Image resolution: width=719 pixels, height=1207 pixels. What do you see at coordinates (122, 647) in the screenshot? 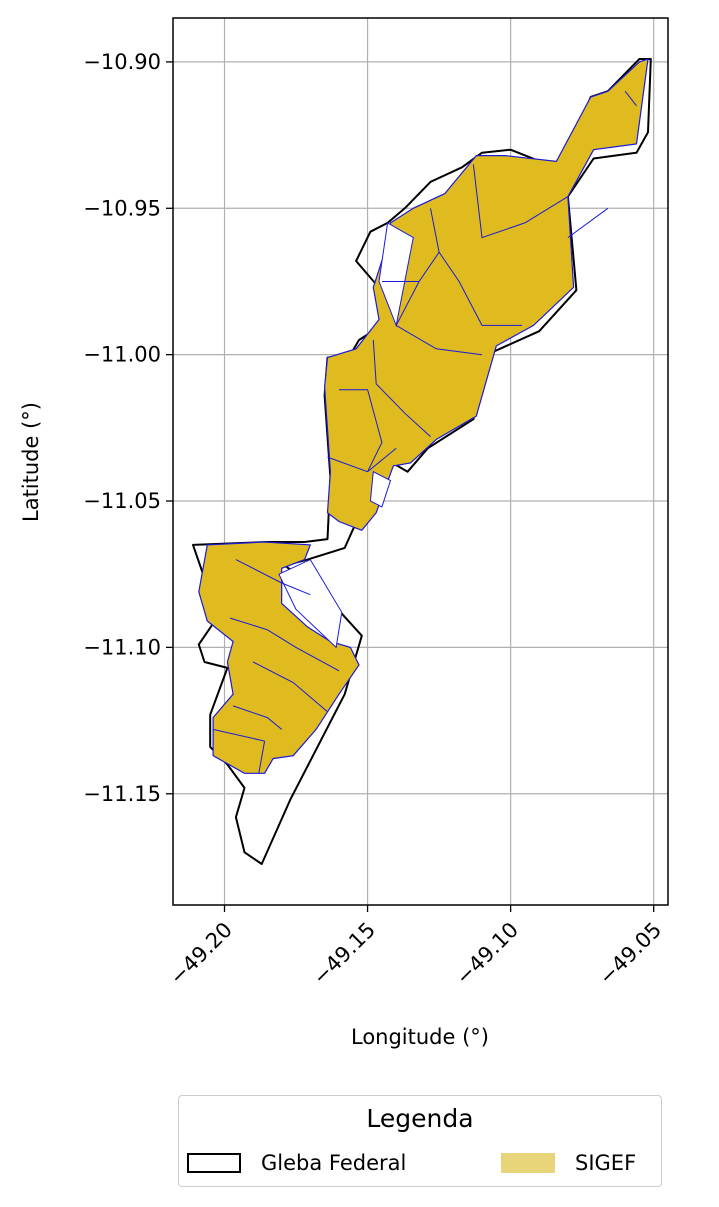
I see `y-tick-label: −11.10` at bounding box center [122, 647].